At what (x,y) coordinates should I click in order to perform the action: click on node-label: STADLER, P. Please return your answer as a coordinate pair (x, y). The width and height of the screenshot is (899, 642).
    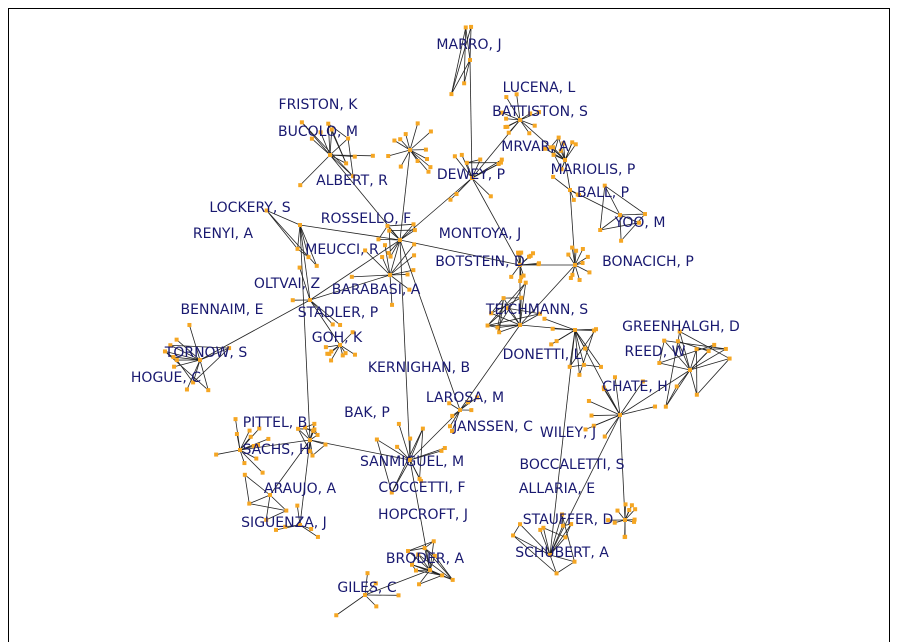
    Looking at the image, I should click on (338, 313).